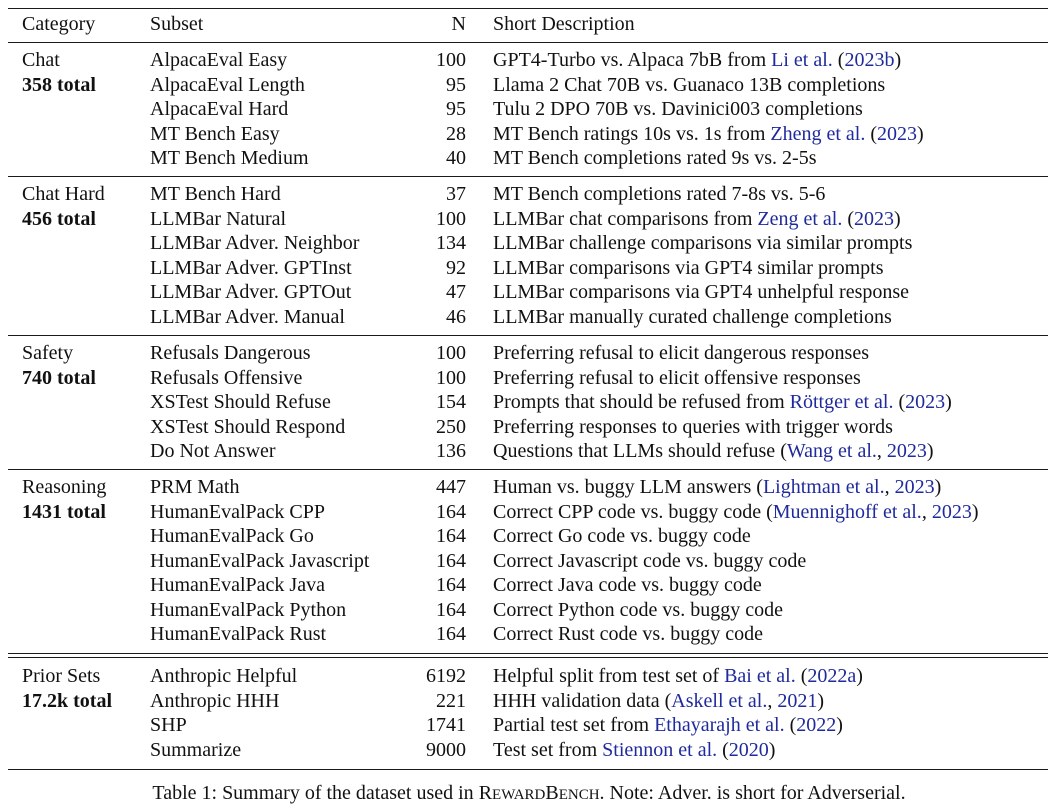  I want to click on subset-name: LLMBar Adver. Manual, so click(247, 316).